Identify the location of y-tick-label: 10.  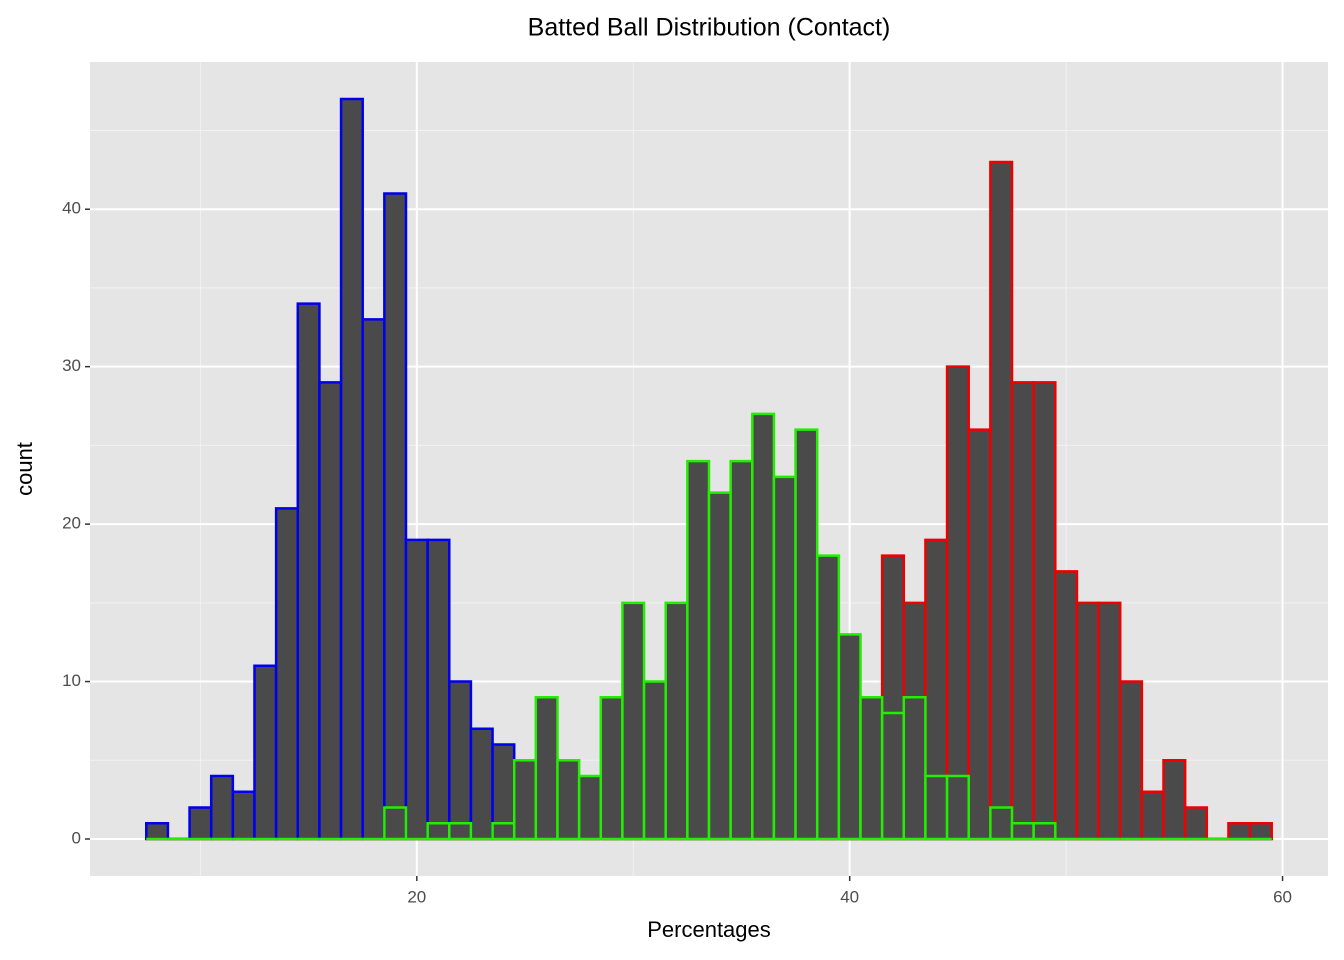
(71, 680).